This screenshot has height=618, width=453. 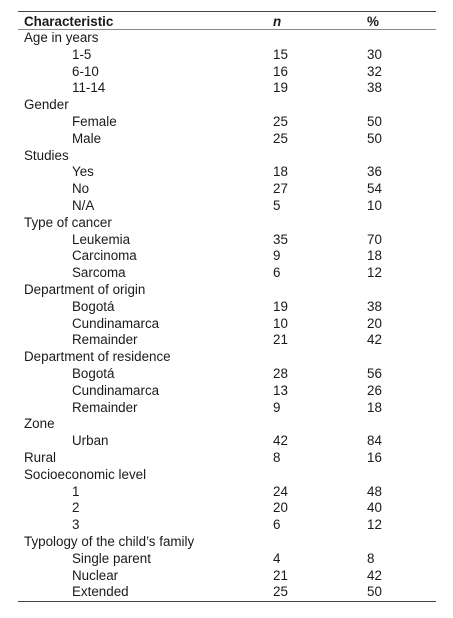 What do you see at coordinates (116, 390) in the screenshot?
I see `row-label: Cundinamarca` at bounding box center [116, 390].